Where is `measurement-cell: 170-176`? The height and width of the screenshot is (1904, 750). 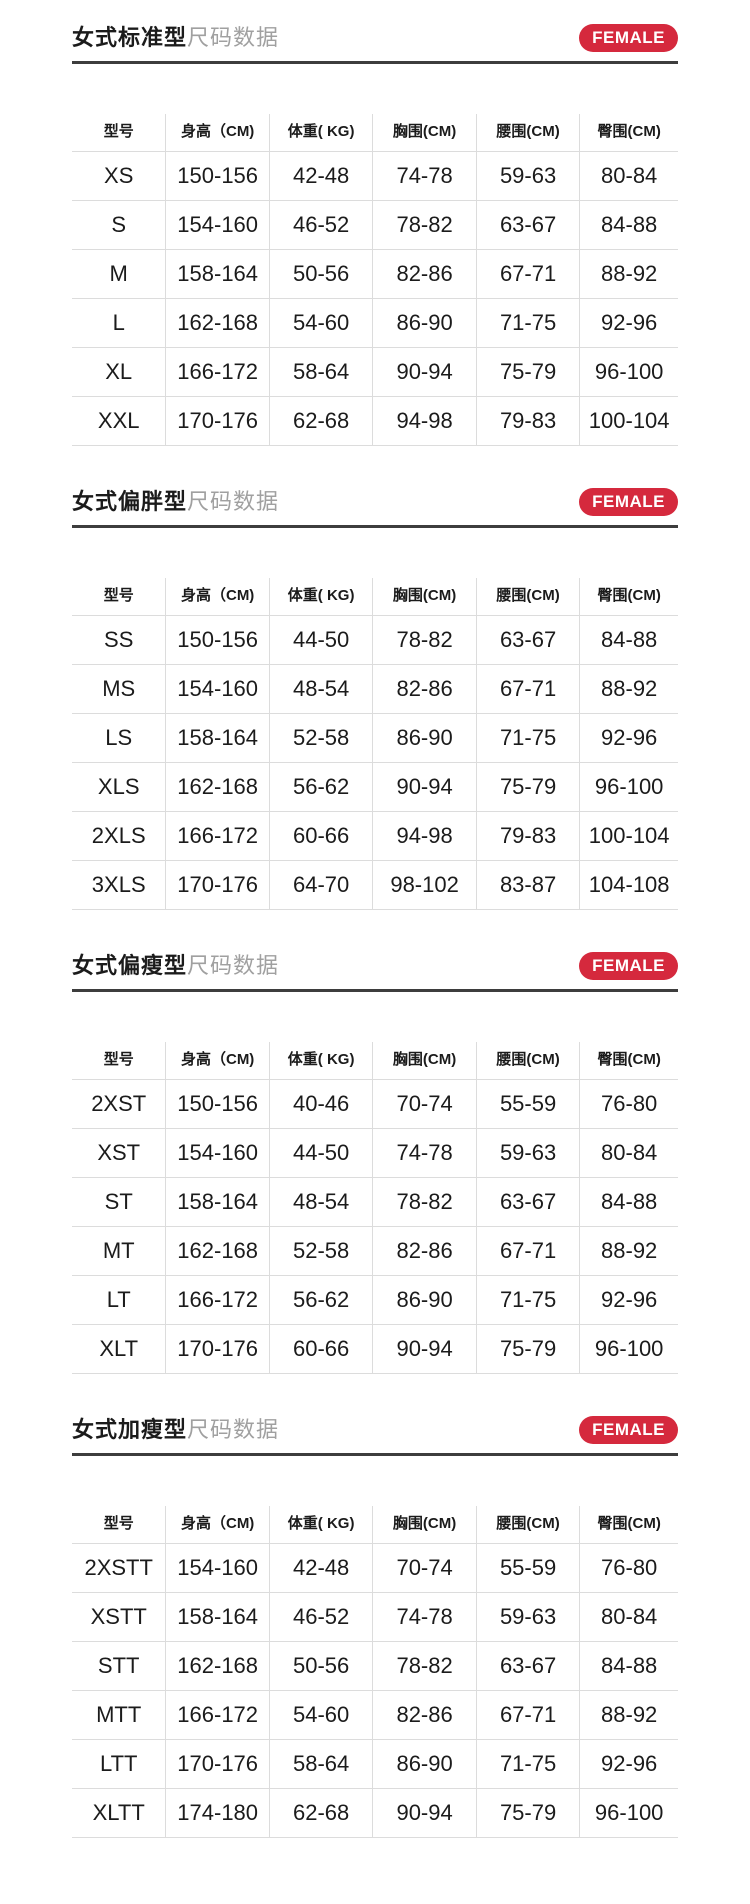
measurement-cell: 170-176 is located at coordinates (217, 1349).